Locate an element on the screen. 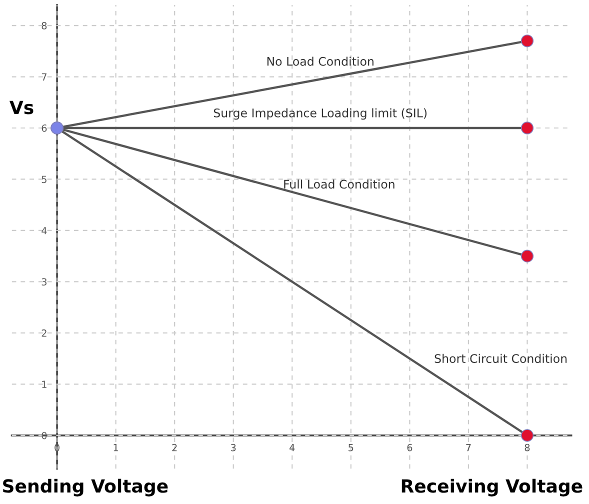 This screenshot has height=504, width=589. text: Sending Voltage is located at coordinates (85, 487).